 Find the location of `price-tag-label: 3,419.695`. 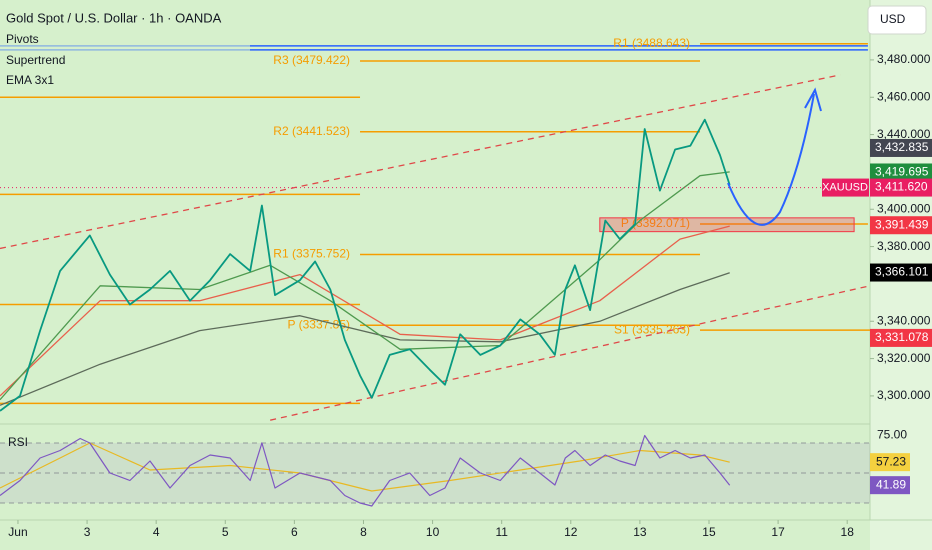

price-tag-label: 3,419.695 is located at coordinates (902, 172).